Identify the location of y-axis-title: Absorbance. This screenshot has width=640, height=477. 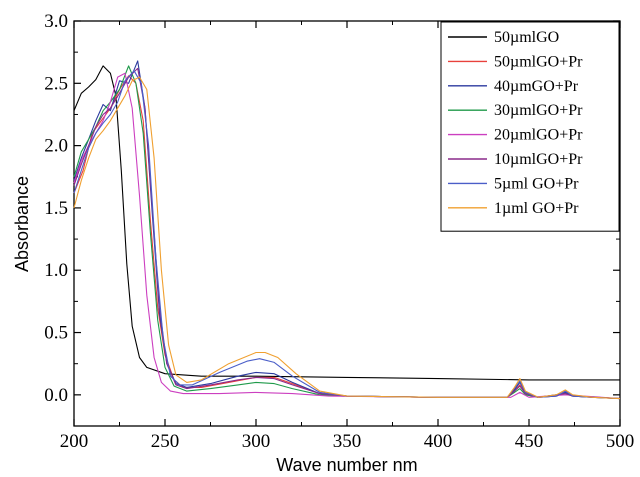
(22, 224).